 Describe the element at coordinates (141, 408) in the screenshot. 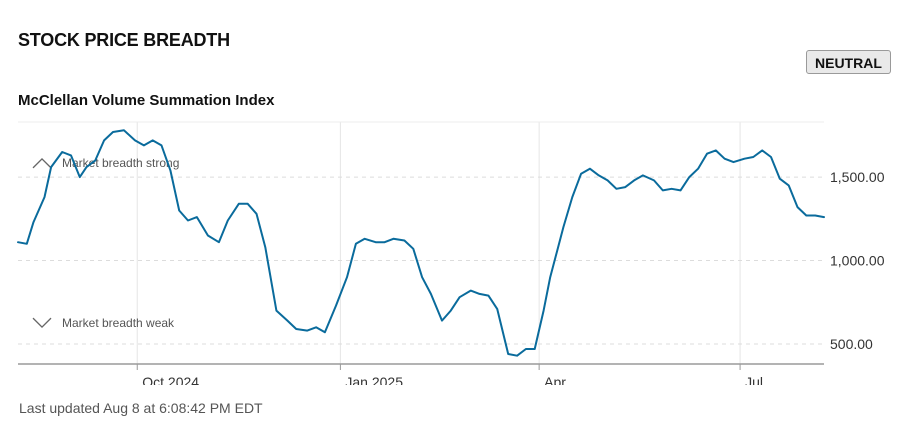

I see `last-updated: Last updated Aug 8 at 6:08:42 PM EDT` at that location.